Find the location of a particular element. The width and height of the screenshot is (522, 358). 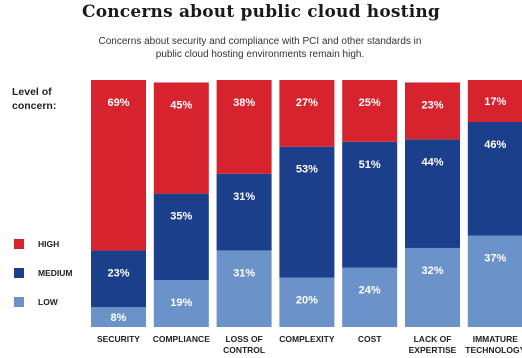

category-label: TECHNOLOGY is located at coordinates (493, 350).